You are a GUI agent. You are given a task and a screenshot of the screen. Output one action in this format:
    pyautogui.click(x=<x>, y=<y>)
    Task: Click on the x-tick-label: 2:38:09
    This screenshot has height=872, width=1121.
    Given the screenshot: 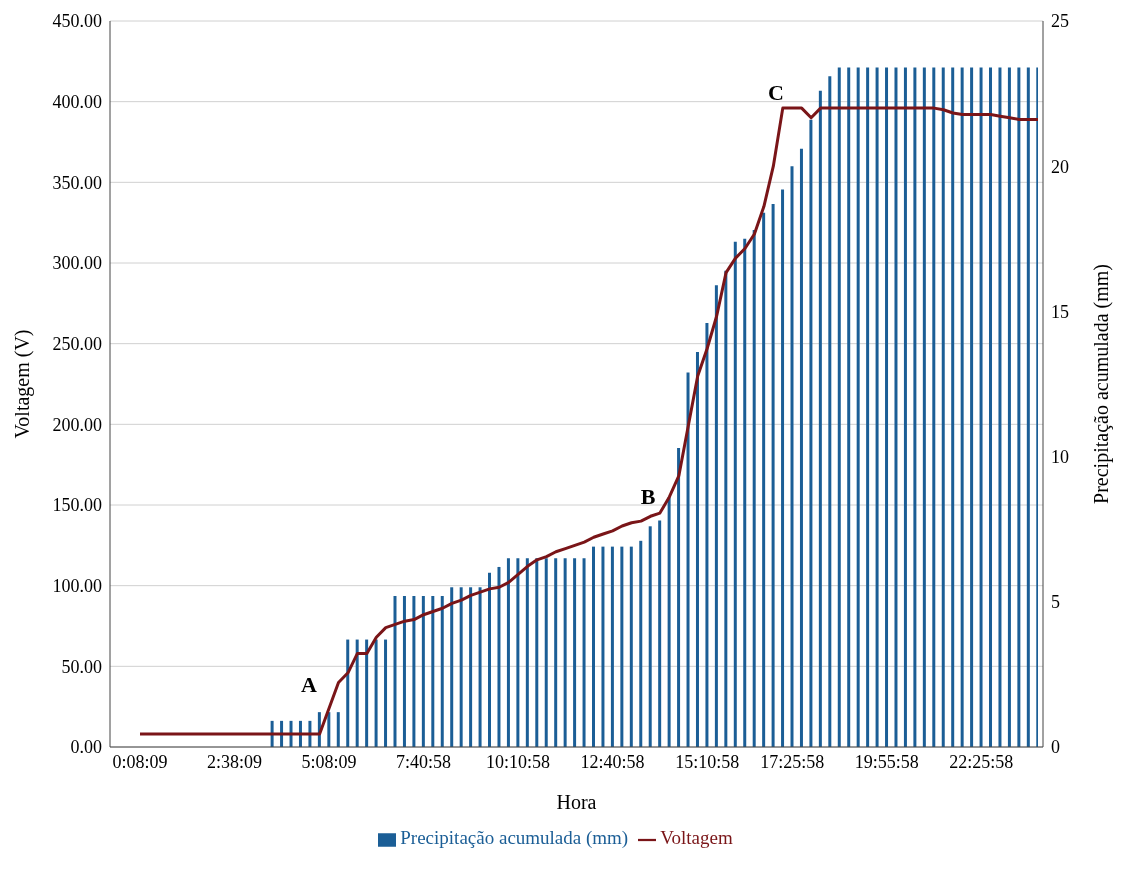 What is the action you would take?
    pyautogui.click(x=235, y=761)
    